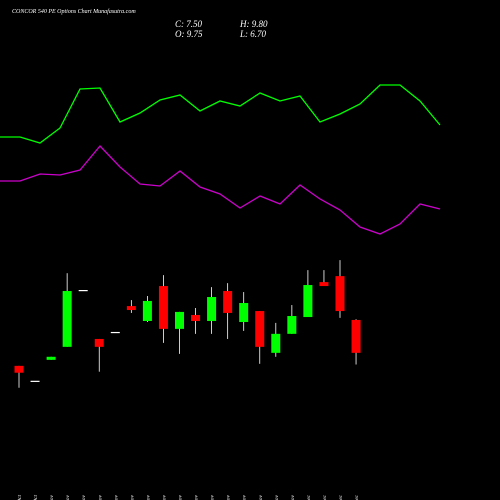 This screenshot has width=500, height=500. What do you see at coordinates (51, 497) in the screenshot?
I see `x-tick-label: 04 Nov` at bounding box center [51, 497].